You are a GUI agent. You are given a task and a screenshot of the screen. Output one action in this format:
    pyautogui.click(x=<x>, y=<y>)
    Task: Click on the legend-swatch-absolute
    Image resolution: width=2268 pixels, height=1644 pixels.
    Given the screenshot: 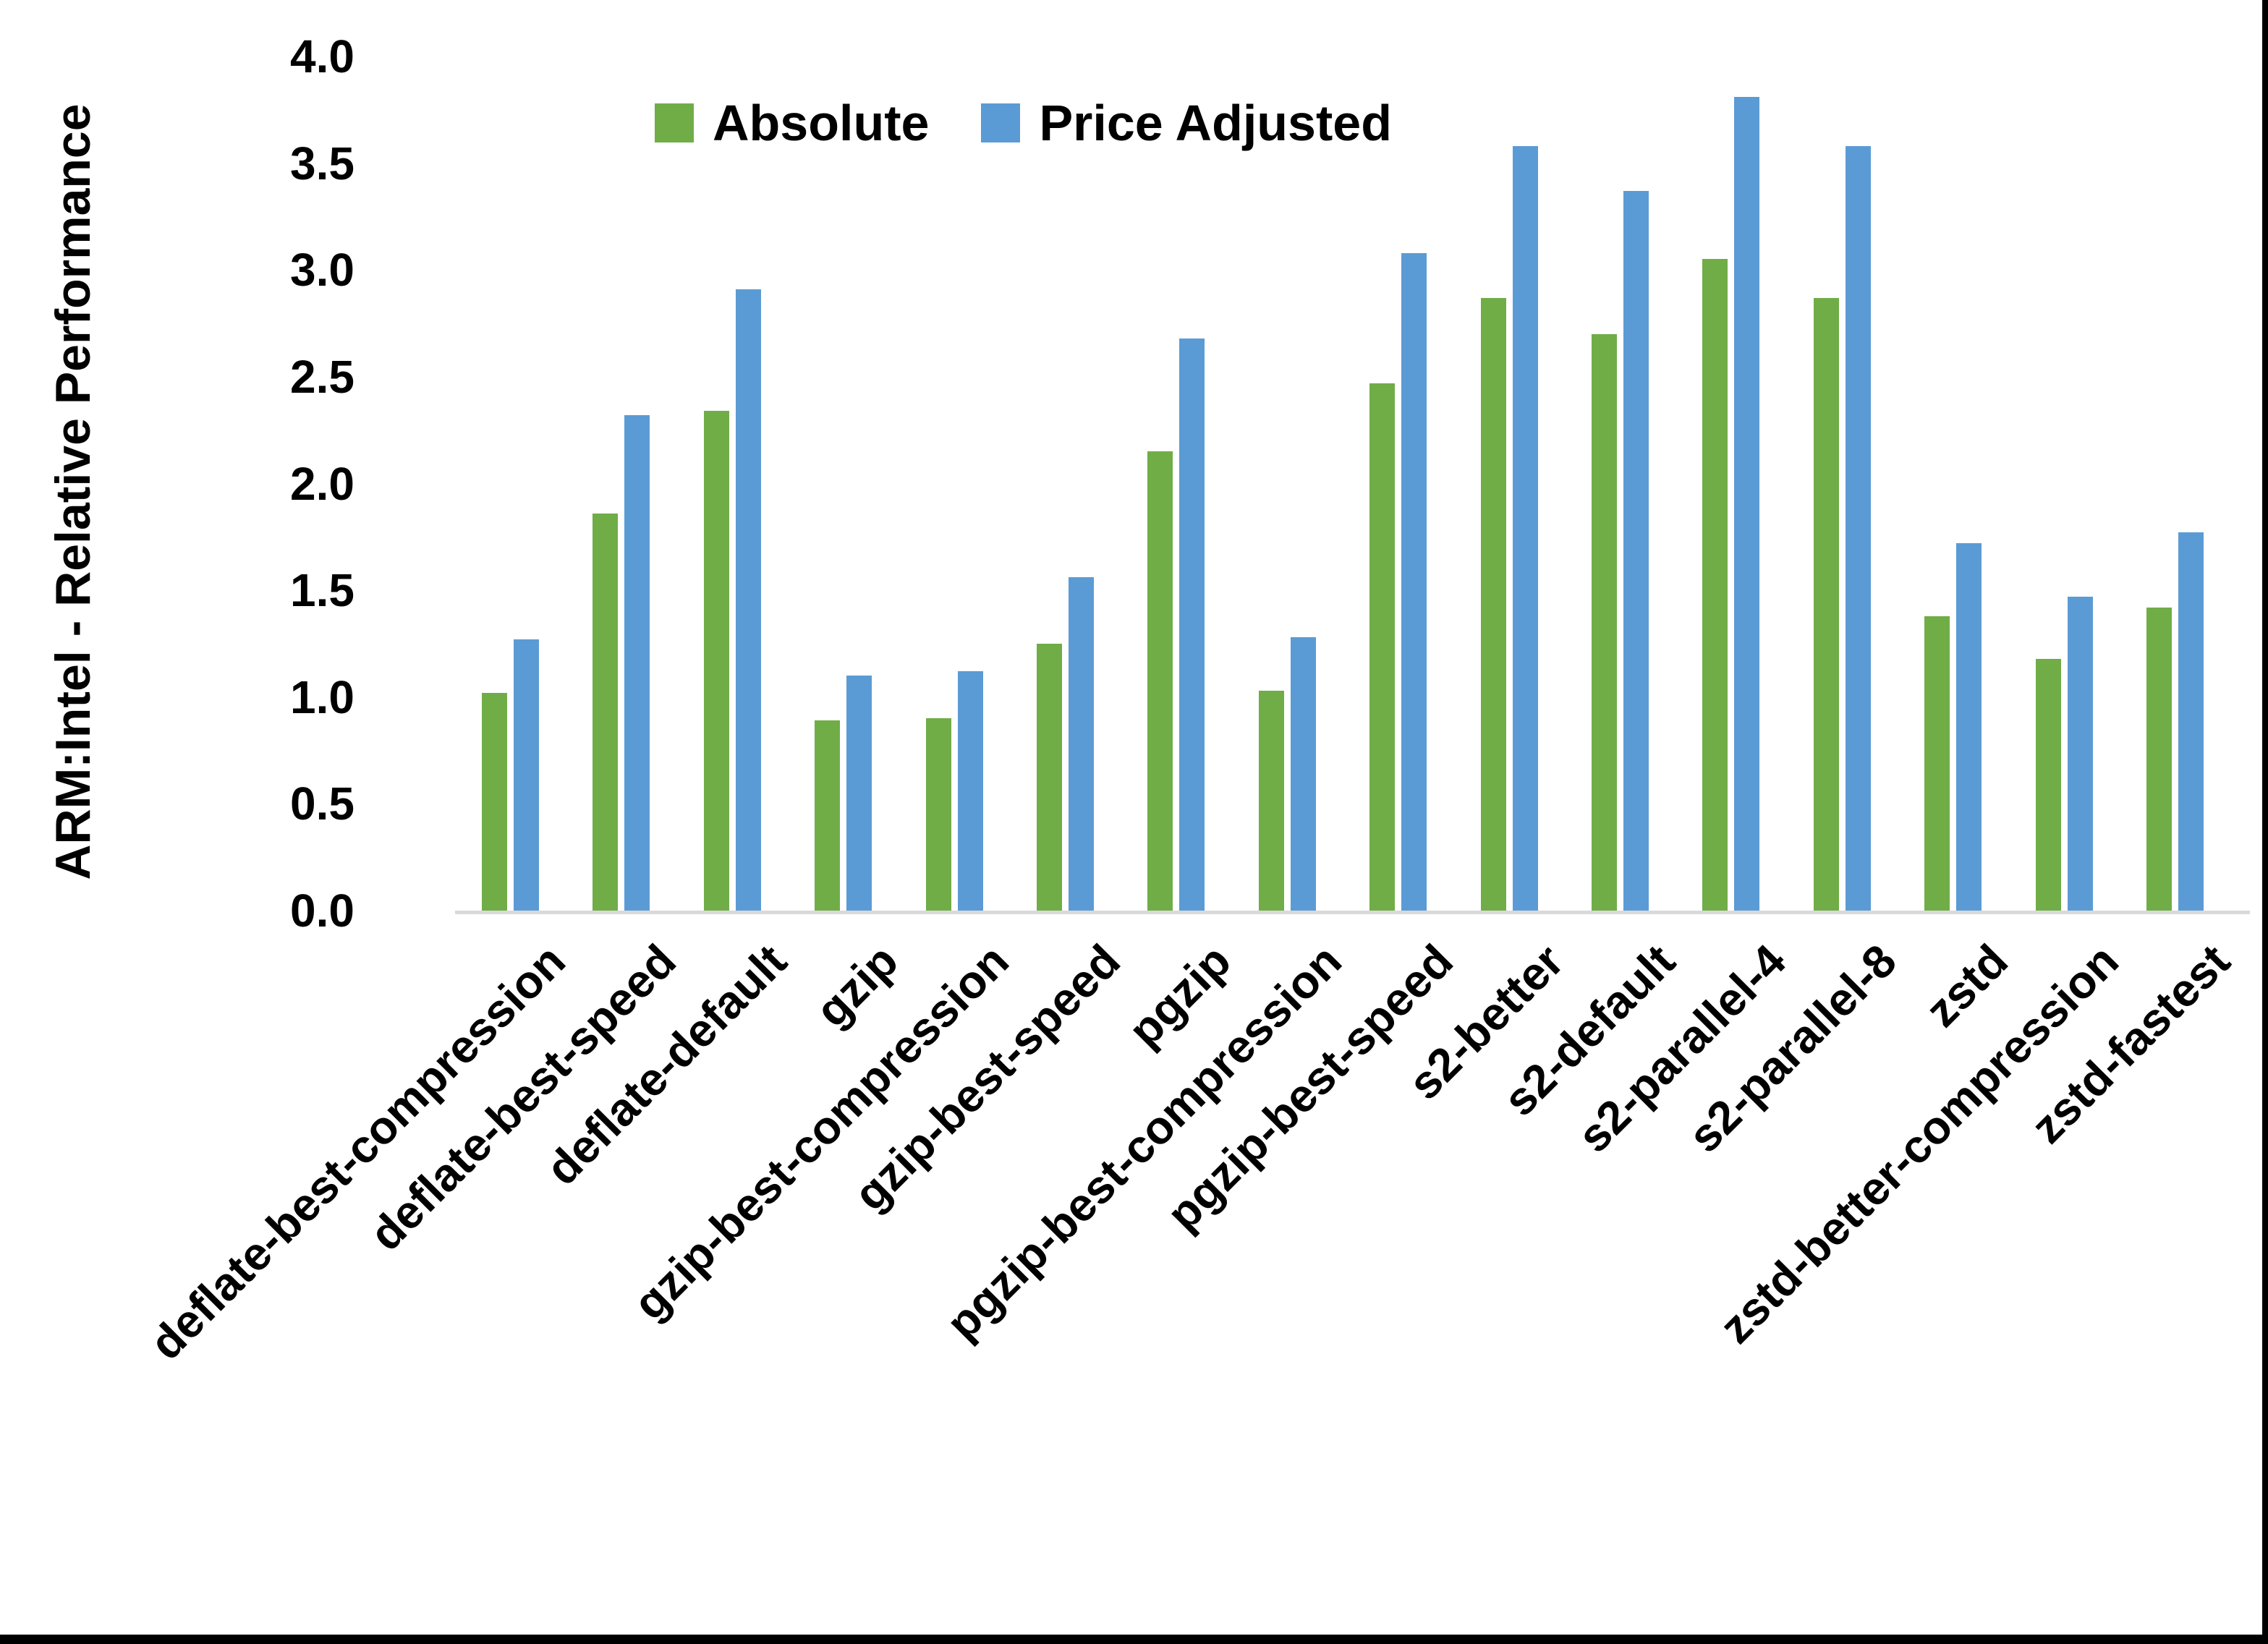 What is the action you would take?
    pyautogui.click(x=674, y=122)
    